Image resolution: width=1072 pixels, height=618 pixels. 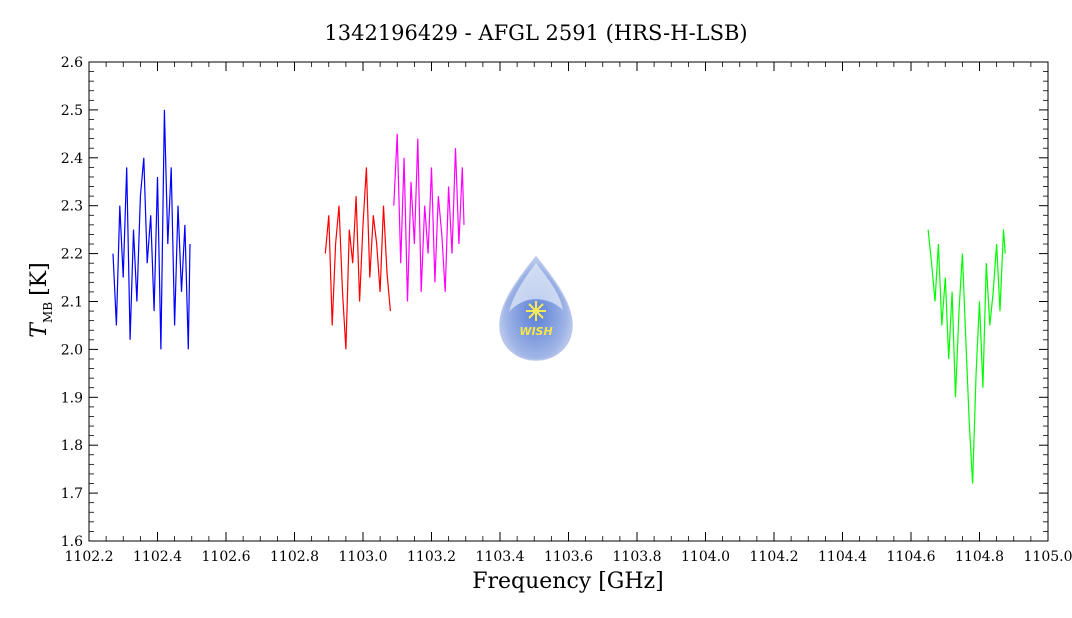 I want to click on logo-text: WISH, so click(x=535, y=331).